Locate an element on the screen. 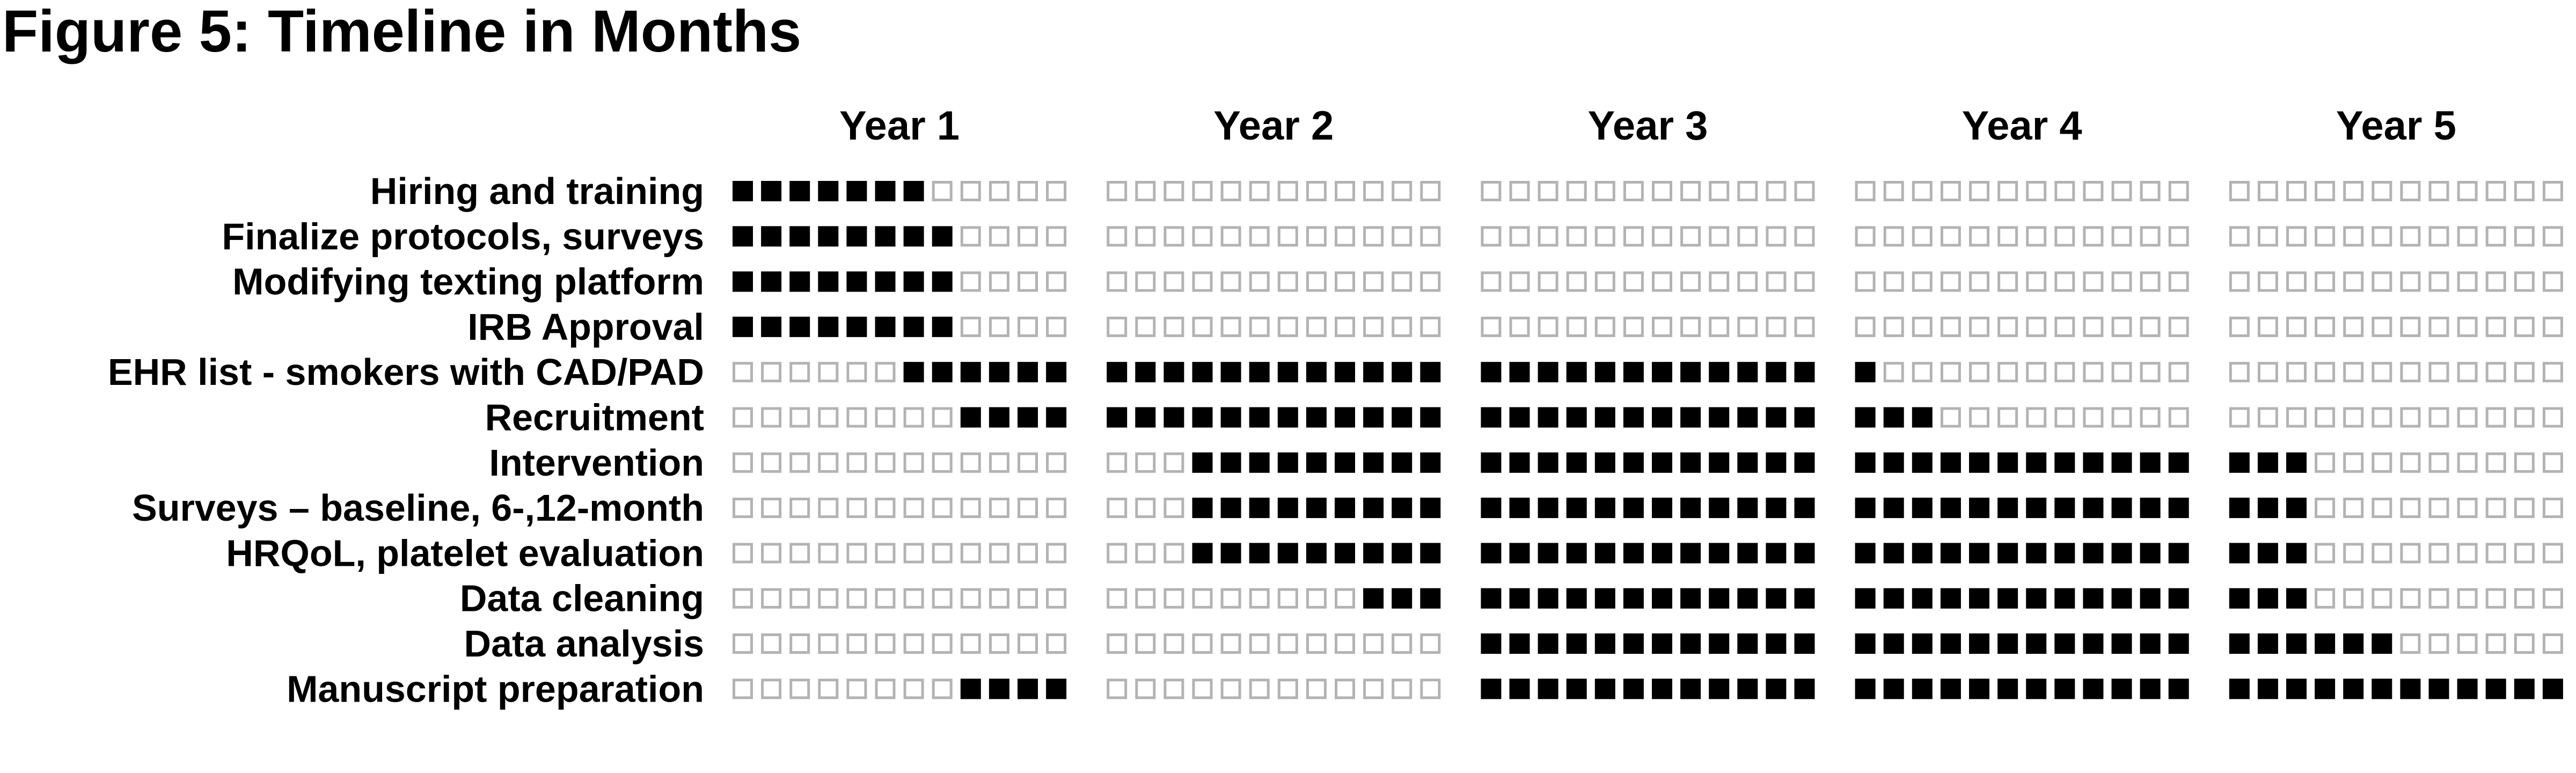  figure-title: Figure 5: Timeline in Months is located at coordinates (402, 32).